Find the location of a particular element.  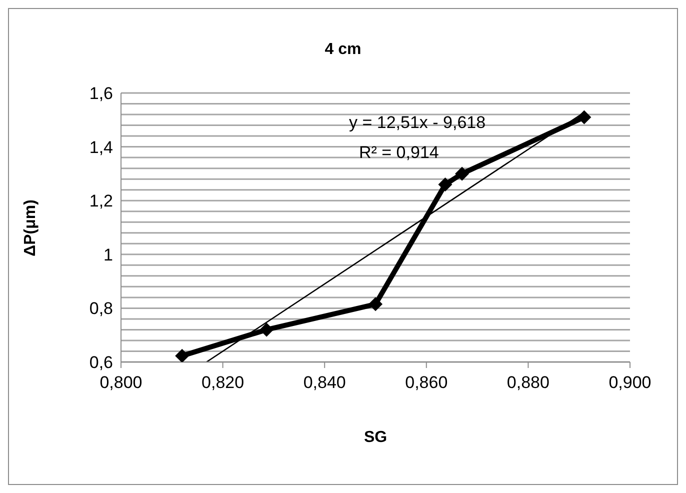

x-tick-label: 0,820 is located at coordinates (223, 382).